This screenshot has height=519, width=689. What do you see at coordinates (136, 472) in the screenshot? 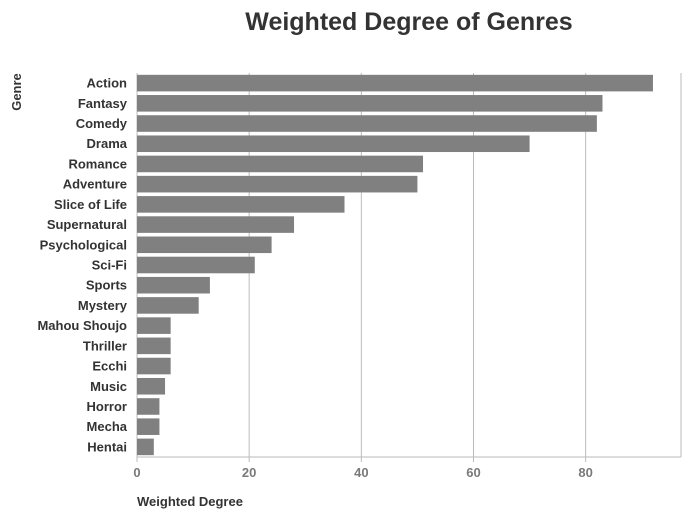
I see `x-tick-label: 0` at bounding box center [136, 472].